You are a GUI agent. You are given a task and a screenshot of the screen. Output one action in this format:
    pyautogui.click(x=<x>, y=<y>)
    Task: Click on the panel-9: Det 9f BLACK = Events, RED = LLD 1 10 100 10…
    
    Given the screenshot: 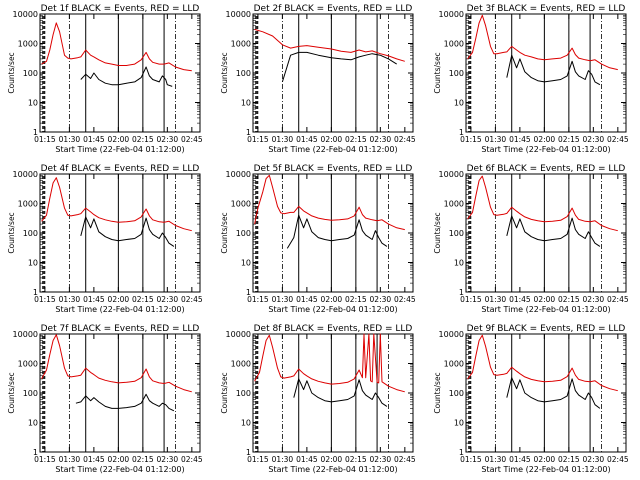 What is the action you would take?
    pyautogui.click(x=531, y=399)
    